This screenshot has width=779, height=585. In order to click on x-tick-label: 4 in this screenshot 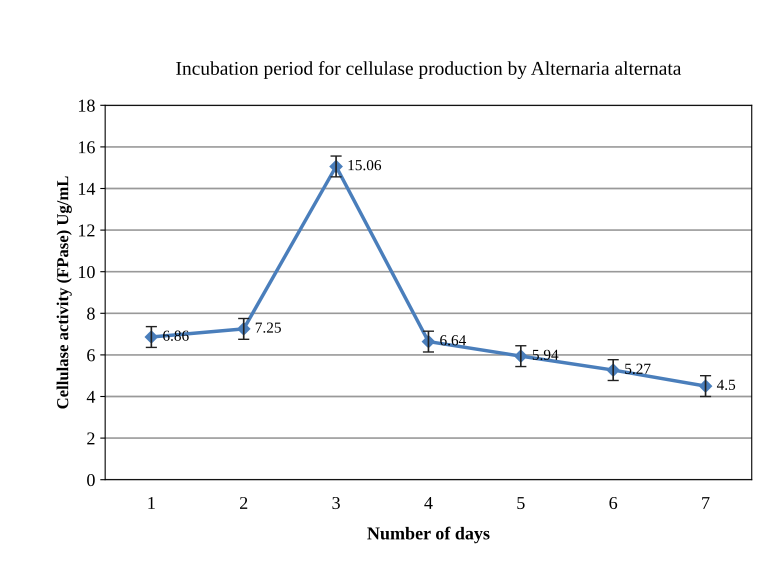, I will do `click(428, 503)`.